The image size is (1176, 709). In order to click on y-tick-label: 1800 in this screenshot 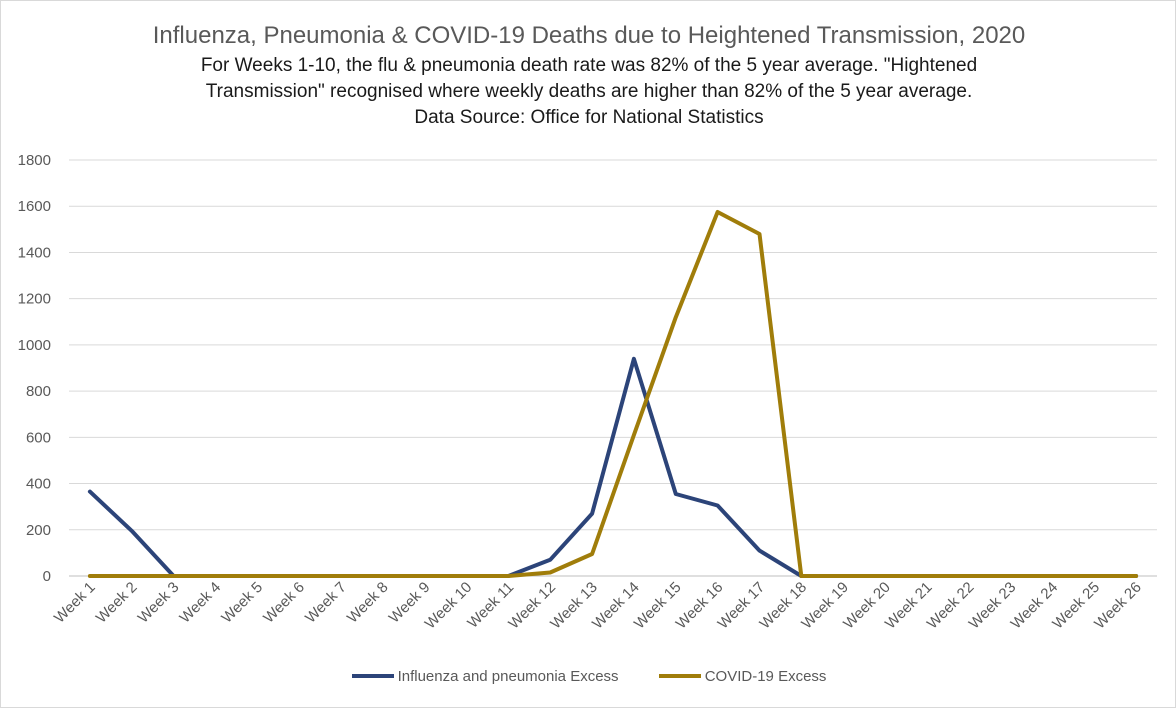, I will do `click(34, 160)`.